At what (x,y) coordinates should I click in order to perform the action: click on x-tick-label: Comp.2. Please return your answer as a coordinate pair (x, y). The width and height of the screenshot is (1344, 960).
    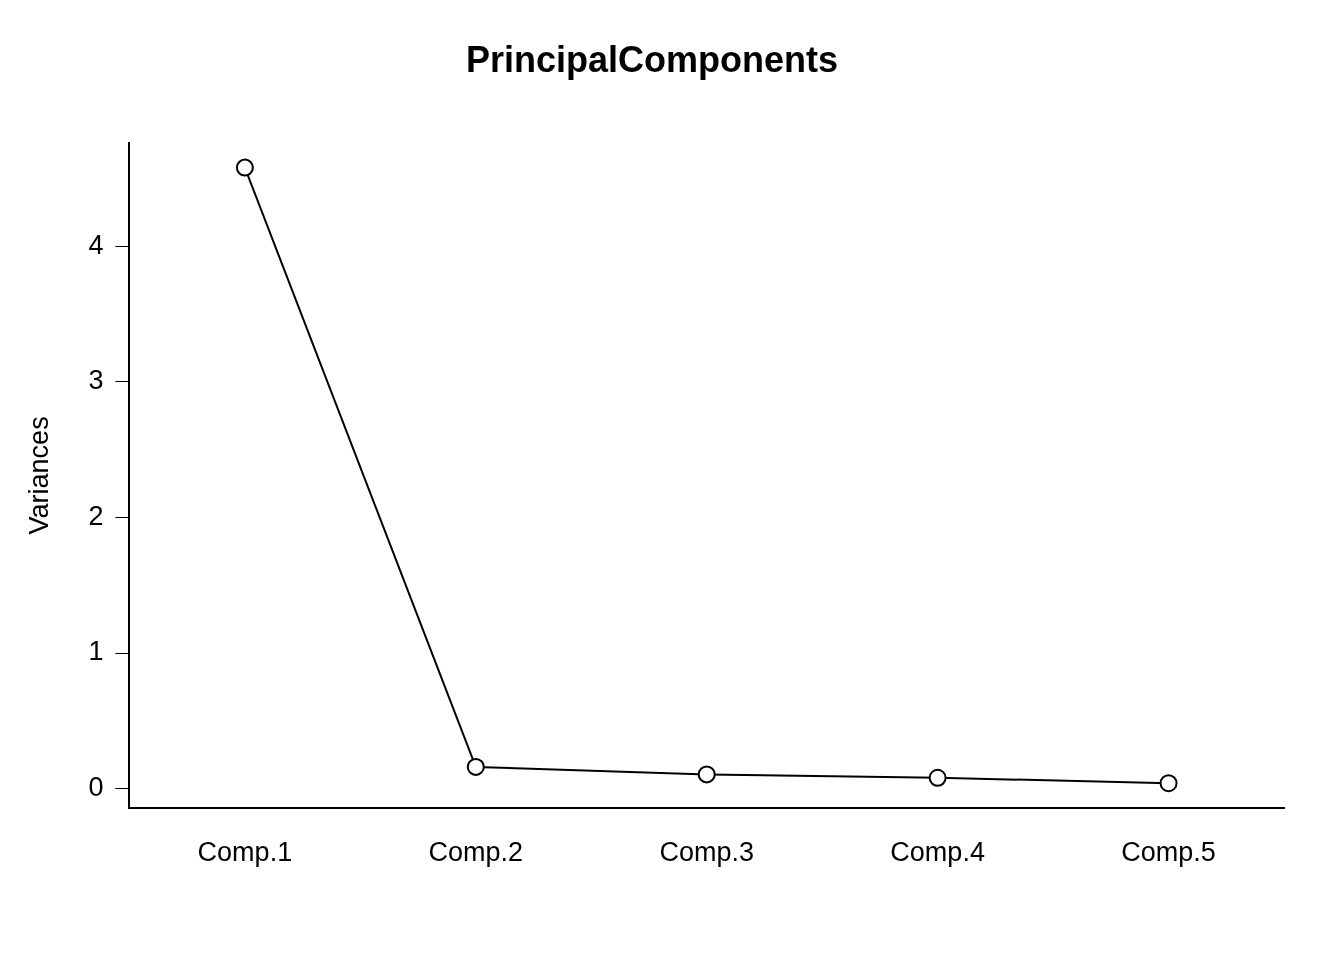
    Looking at the image, I should click on (476, 852).